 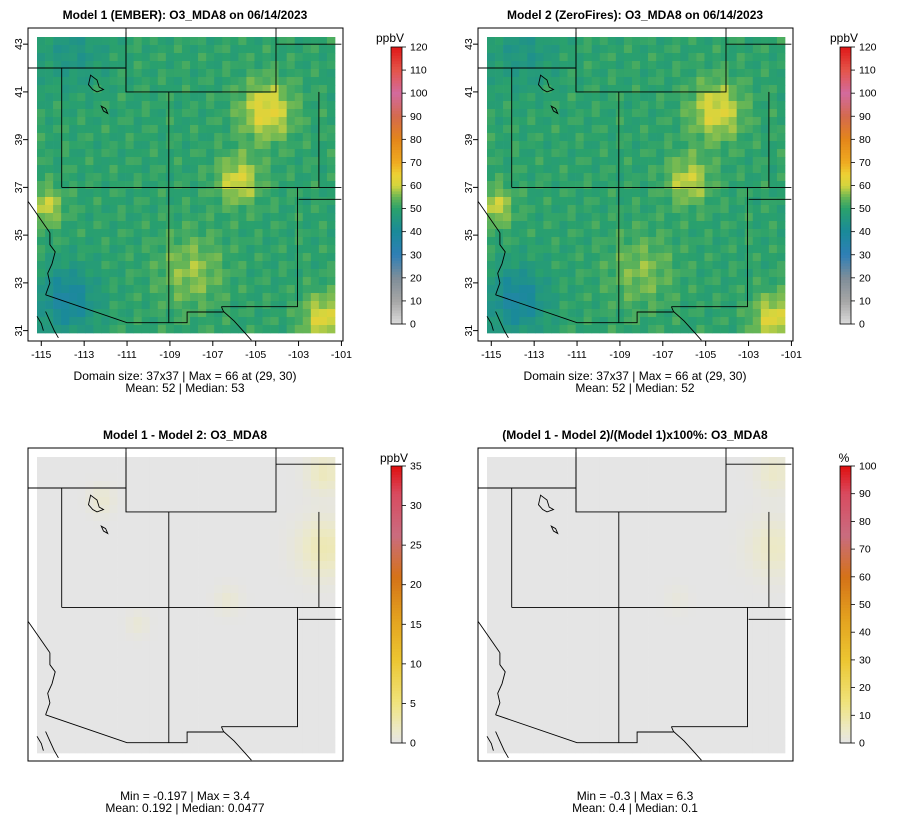 What do you see at coordinates (636, 605) in the screenshot?
I see `grid-cells` at bounding box center [636, 605].